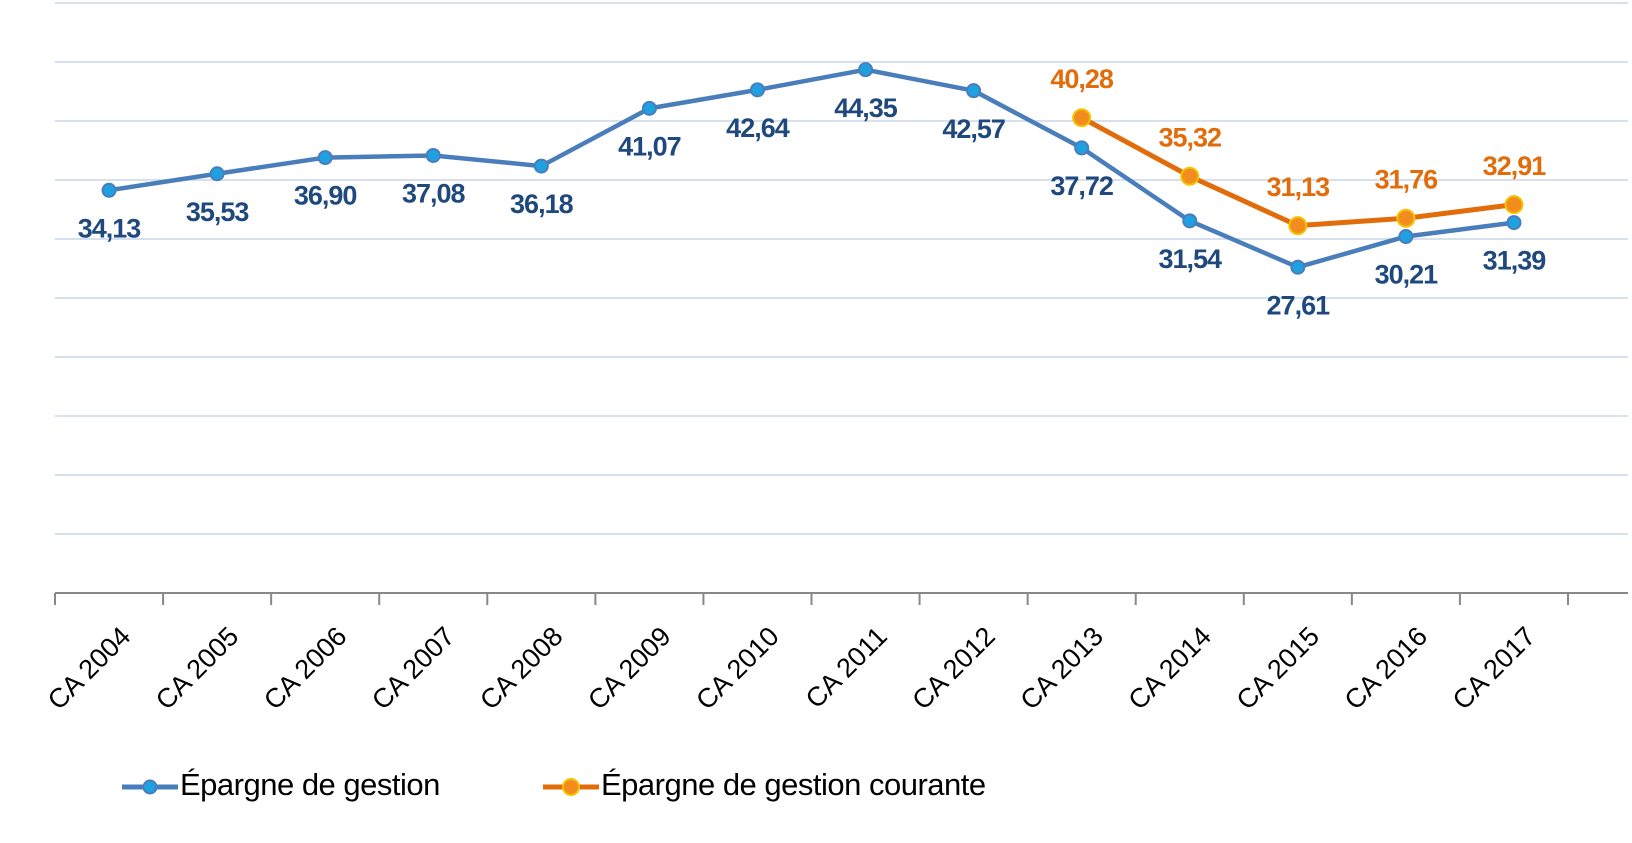 Image resolution: width=1632 pixels, height=843 pixels. I want to click on data-label: 31,13, so click(1299, 187).